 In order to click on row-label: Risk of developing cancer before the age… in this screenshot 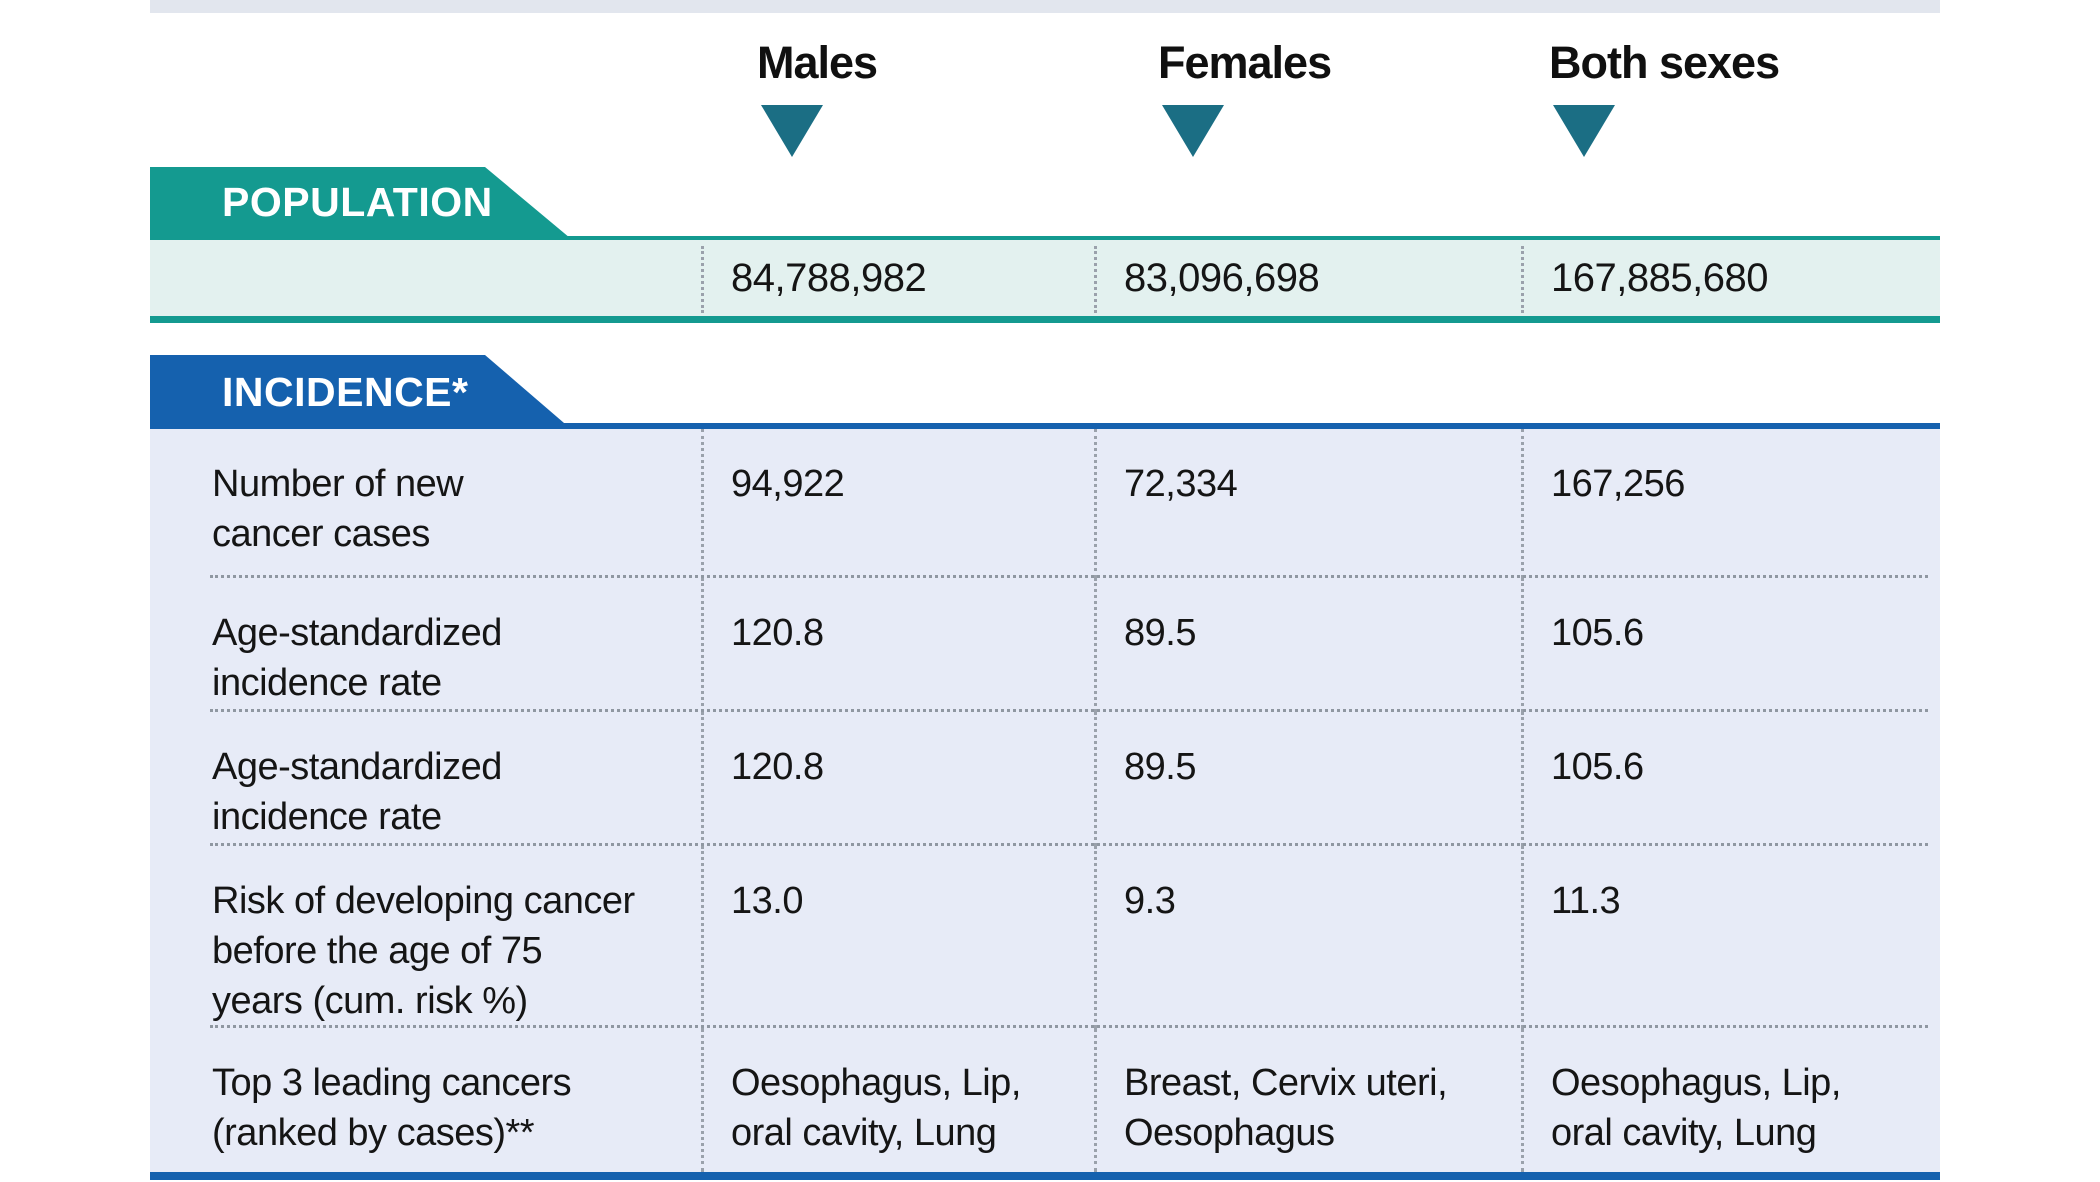, I will do `click(423, 951)`.